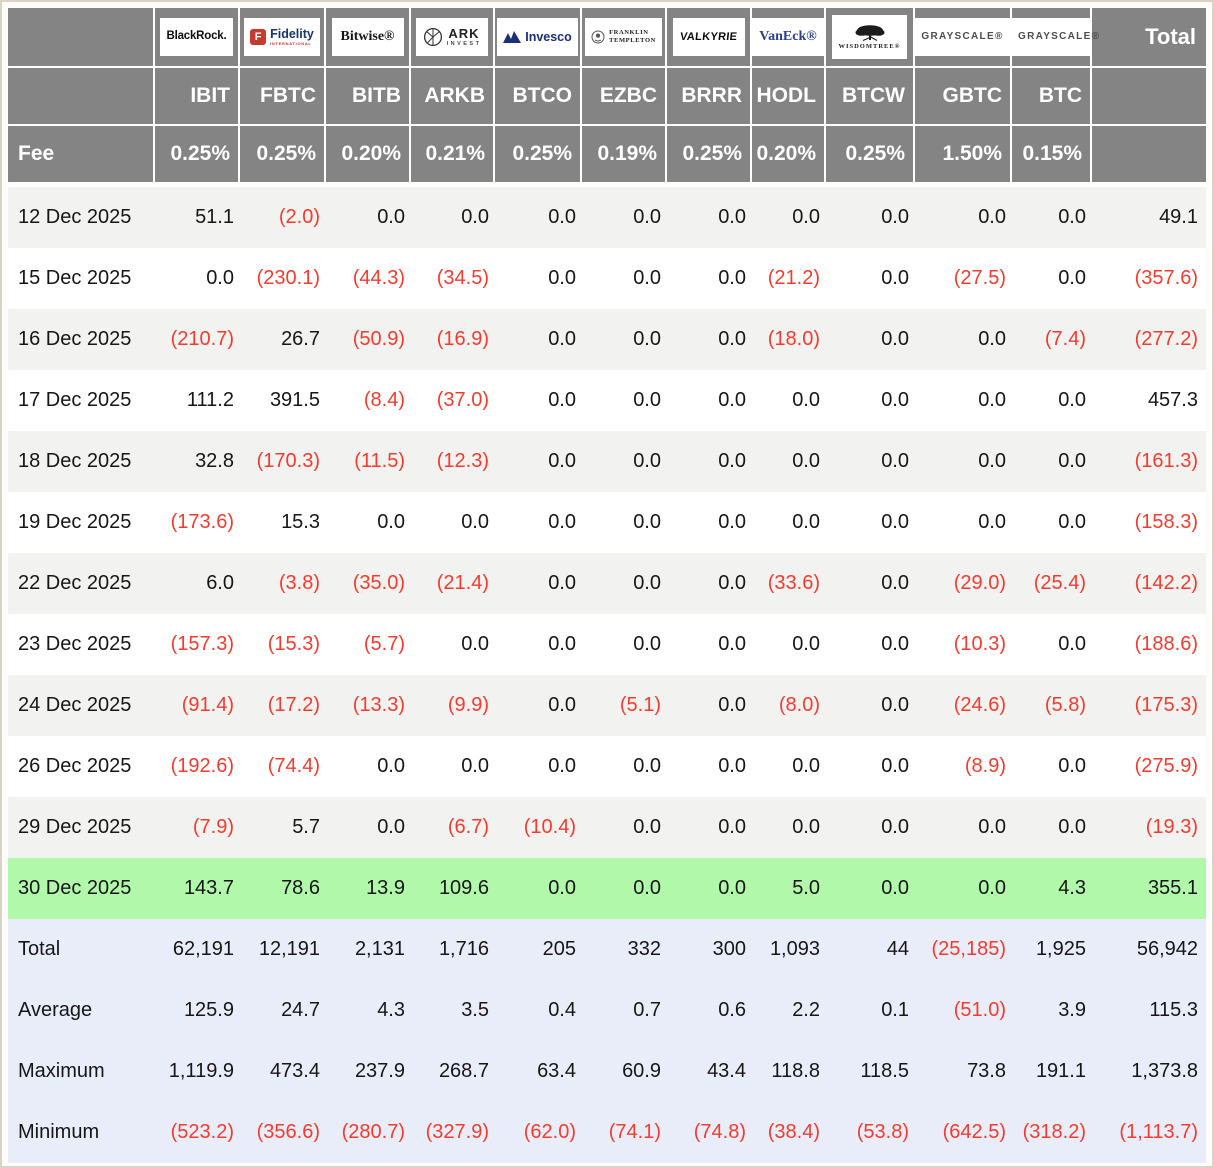 This screenshot has height=1168, width=1214. What do you see at coordinates (293, 644) in the screenshot?
I see `flow-cell: (15.3)` at bounding box center [293, 644].